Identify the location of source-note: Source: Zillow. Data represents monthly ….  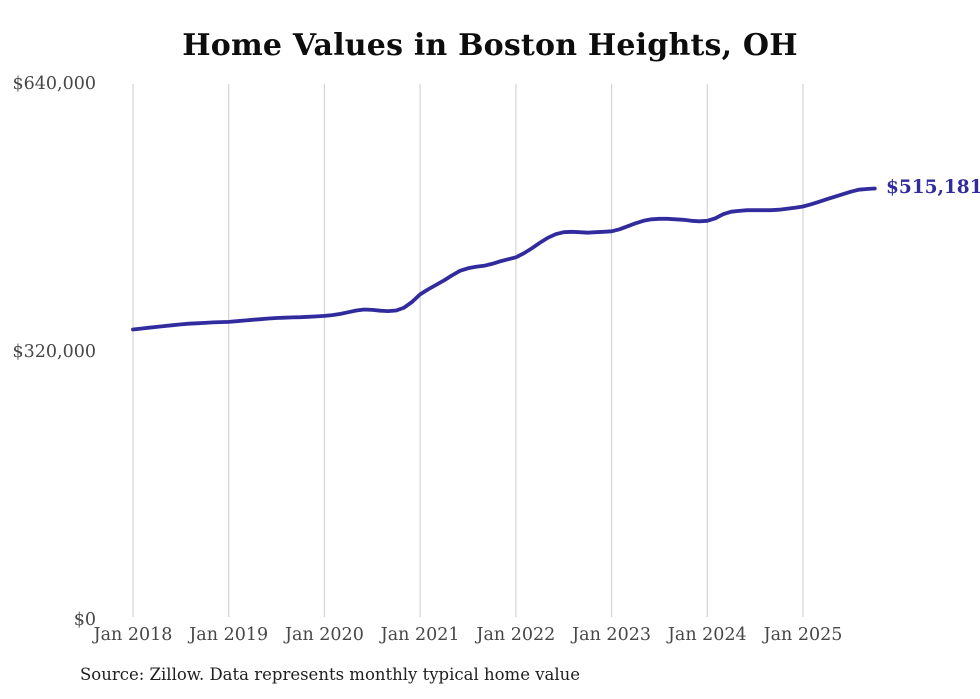
(330, 674).